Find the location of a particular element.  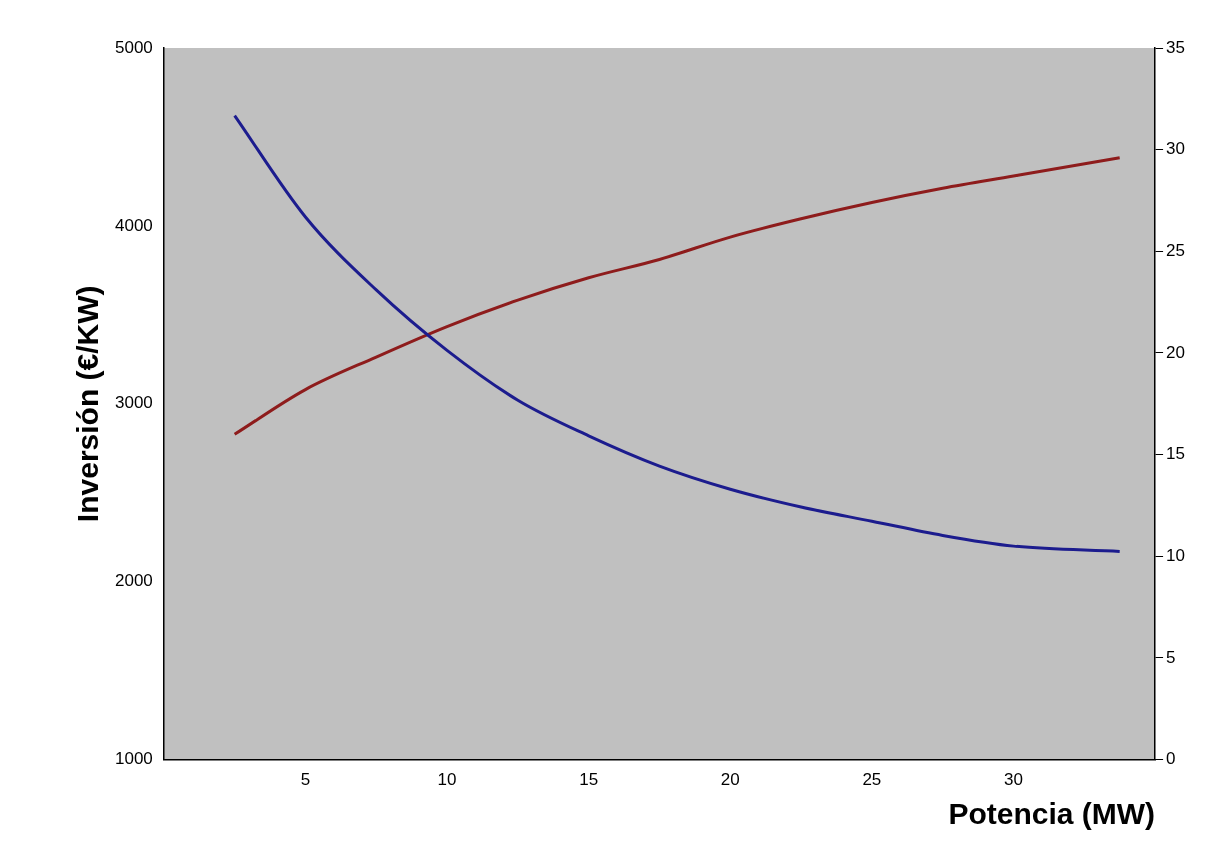

y2-tick-label: 25 is located at coordinates (1176, 250).